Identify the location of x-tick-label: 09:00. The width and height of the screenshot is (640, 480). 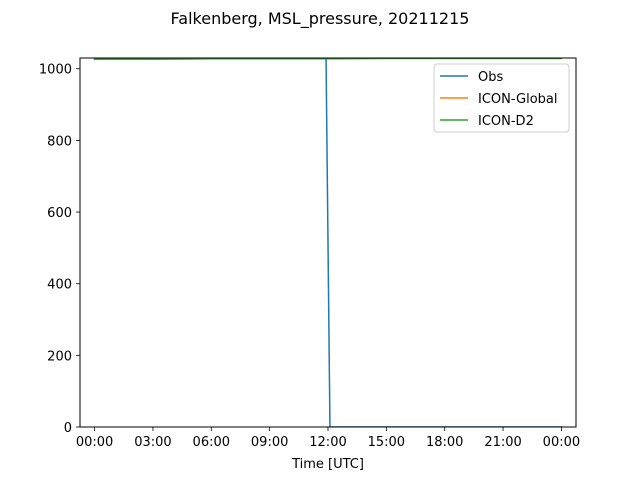
(269, 442).